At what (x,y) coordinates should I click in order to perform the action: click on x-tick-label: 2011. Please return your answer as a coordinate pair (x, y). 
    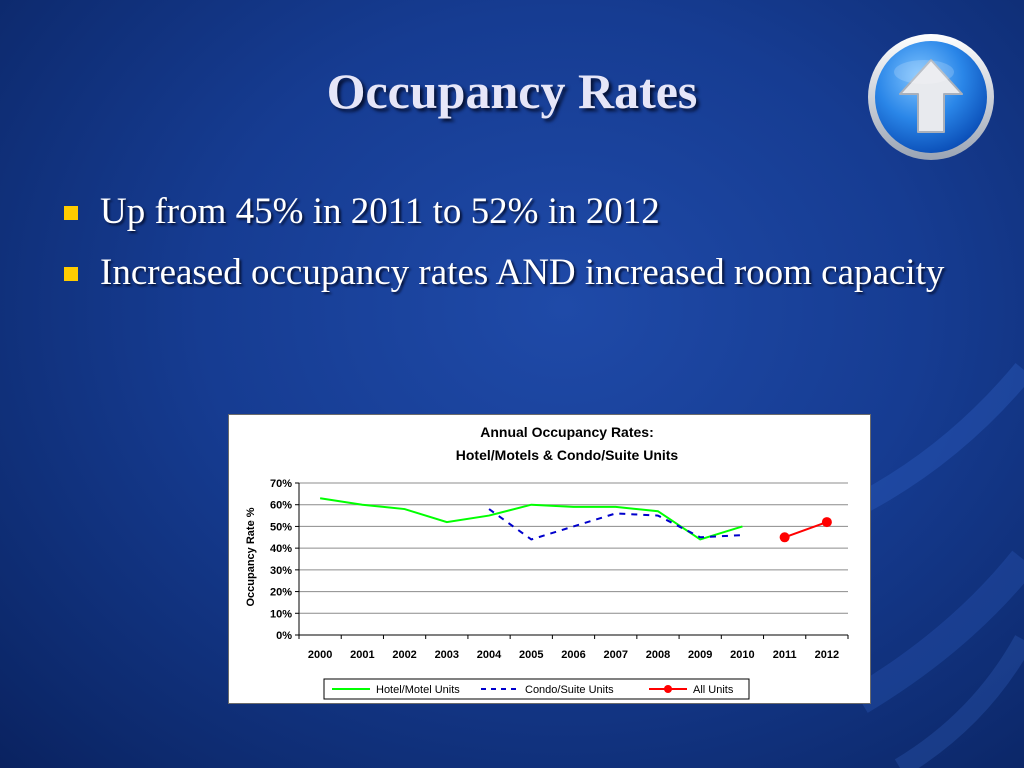
    Looking at the image, I should click on (785, 655).